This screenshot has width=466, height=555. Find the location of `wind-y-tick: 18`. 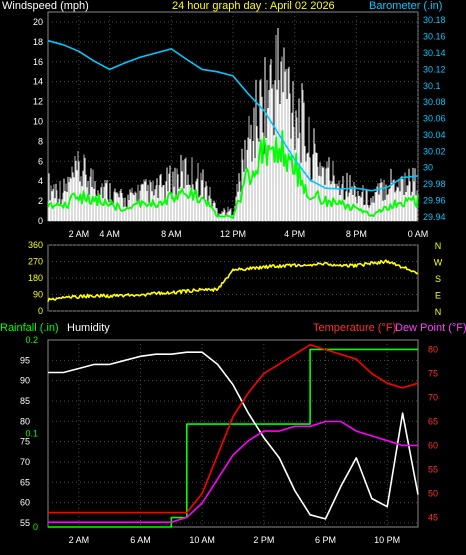

wind-y-tick: 18 is located at coordinates (38, 42).